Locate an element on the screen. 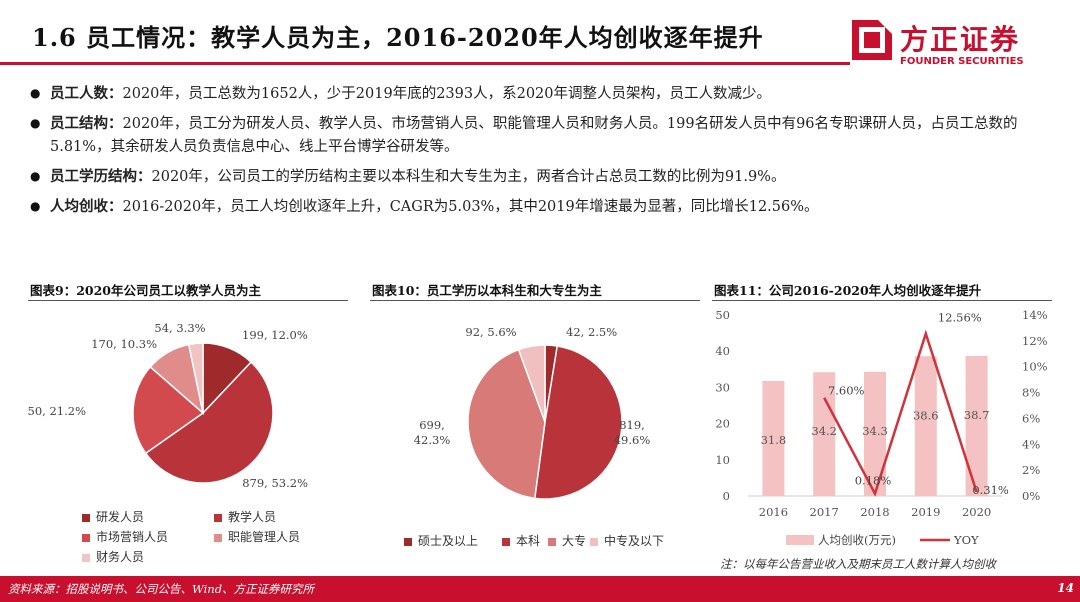 This screenshot has width=1080, height=602. logo-text-cn: 方正证券 is located at coordinates (960, 39).